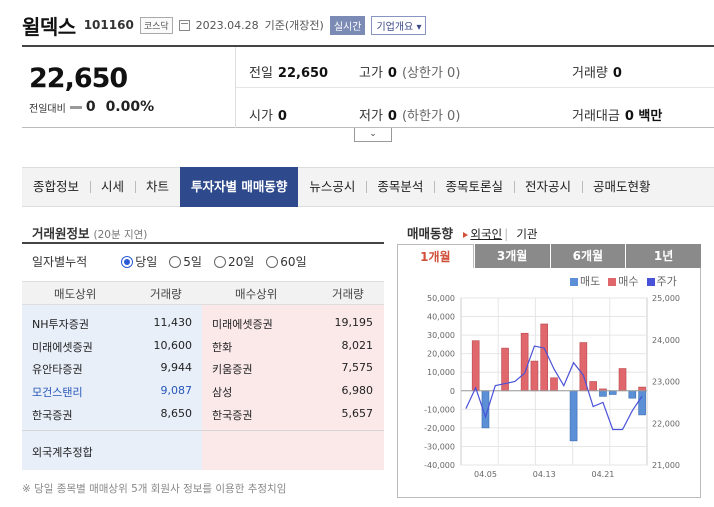 The width and height of the screenshot is (714, 507). What do you see at coordinates (60, 324) in the screenshot?
I see `sell-broker-name: NH투자증권` at bounding box center [60, 324].